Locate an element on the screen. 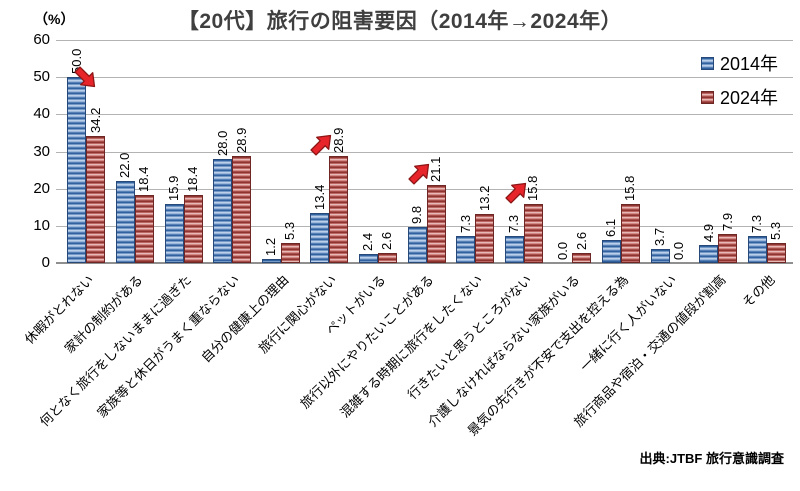 Image resolution: width=800 pixels, height=491 pixels. source-note: 出典:JTBF 旅行意識調査 is located at coordinates (711, 458).